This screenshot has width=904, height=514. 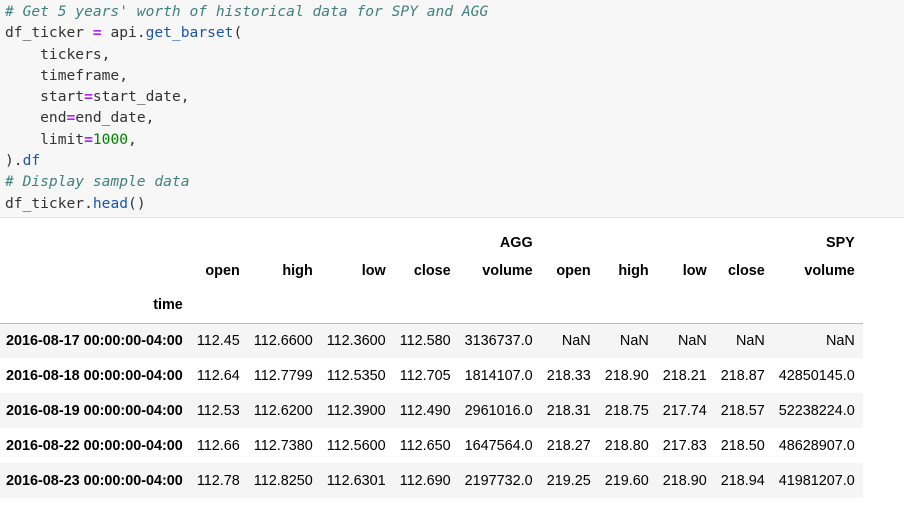 I want to click on table-cell: 112.6200, so click(x=283, y=410).